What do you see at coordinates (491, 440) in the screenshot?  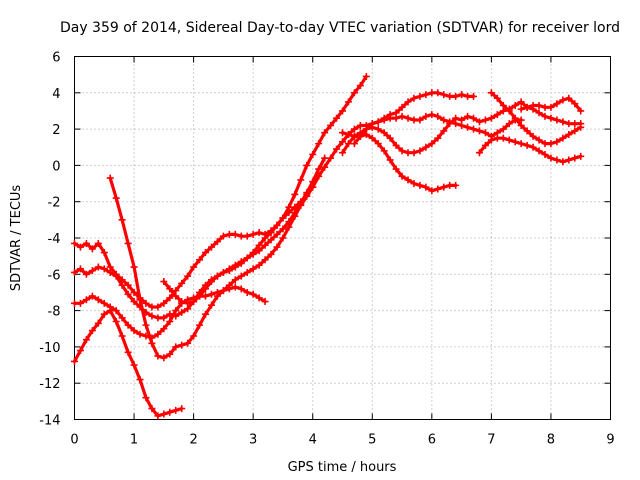 I see `x-tick-label: 7` at bounding box center [491, 440].